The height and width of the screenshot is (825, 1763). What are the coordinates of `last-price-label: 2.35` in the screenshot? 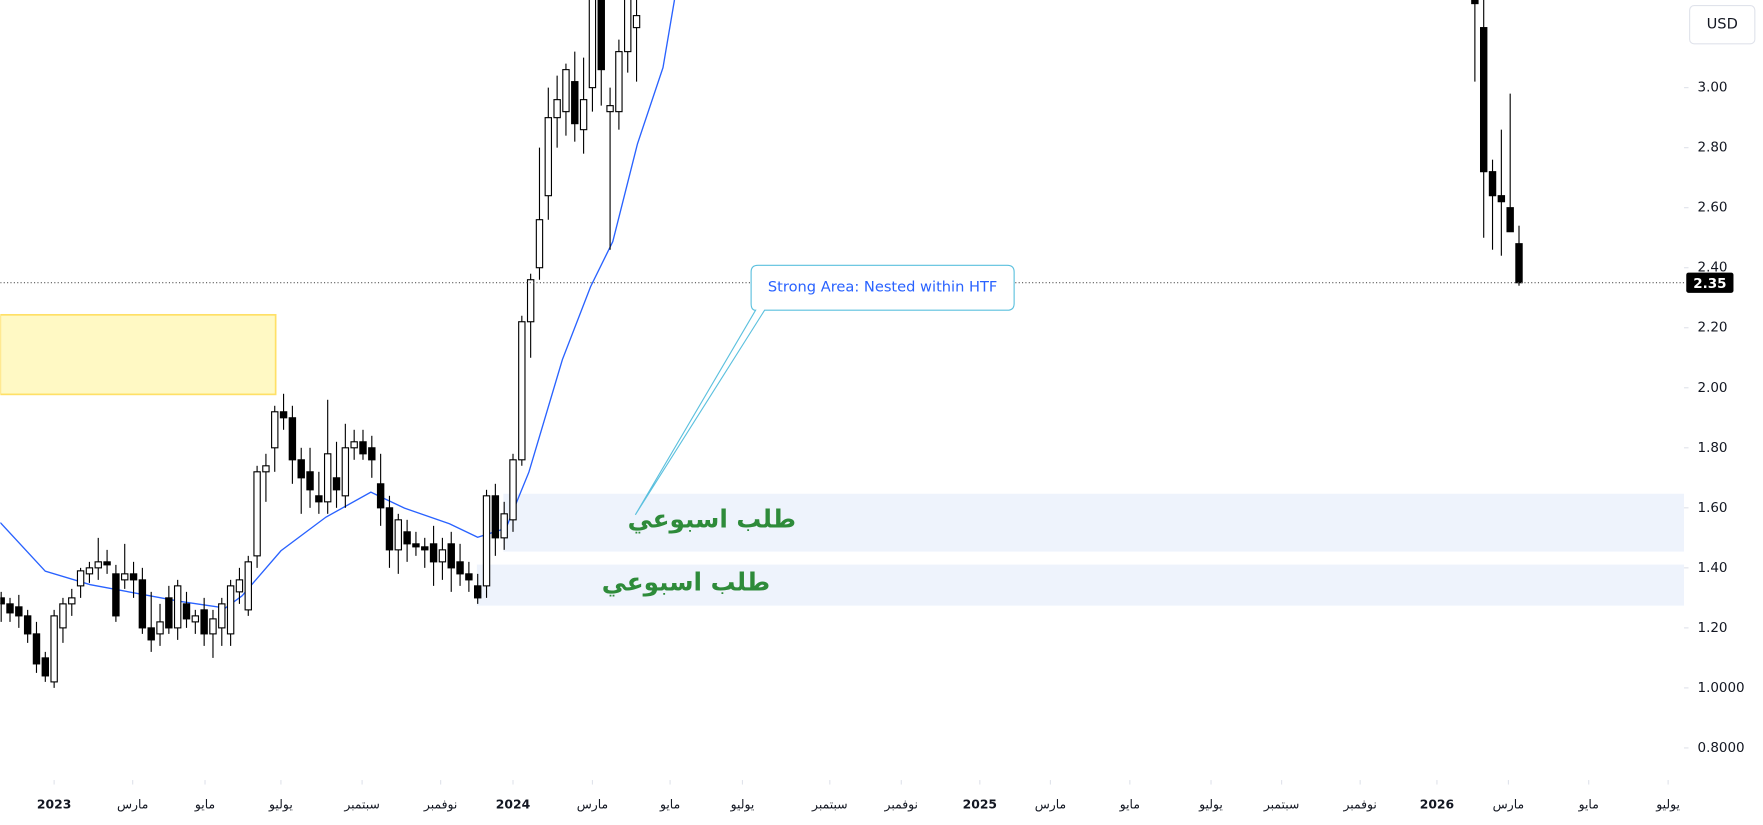 It's located at (1709, 284).